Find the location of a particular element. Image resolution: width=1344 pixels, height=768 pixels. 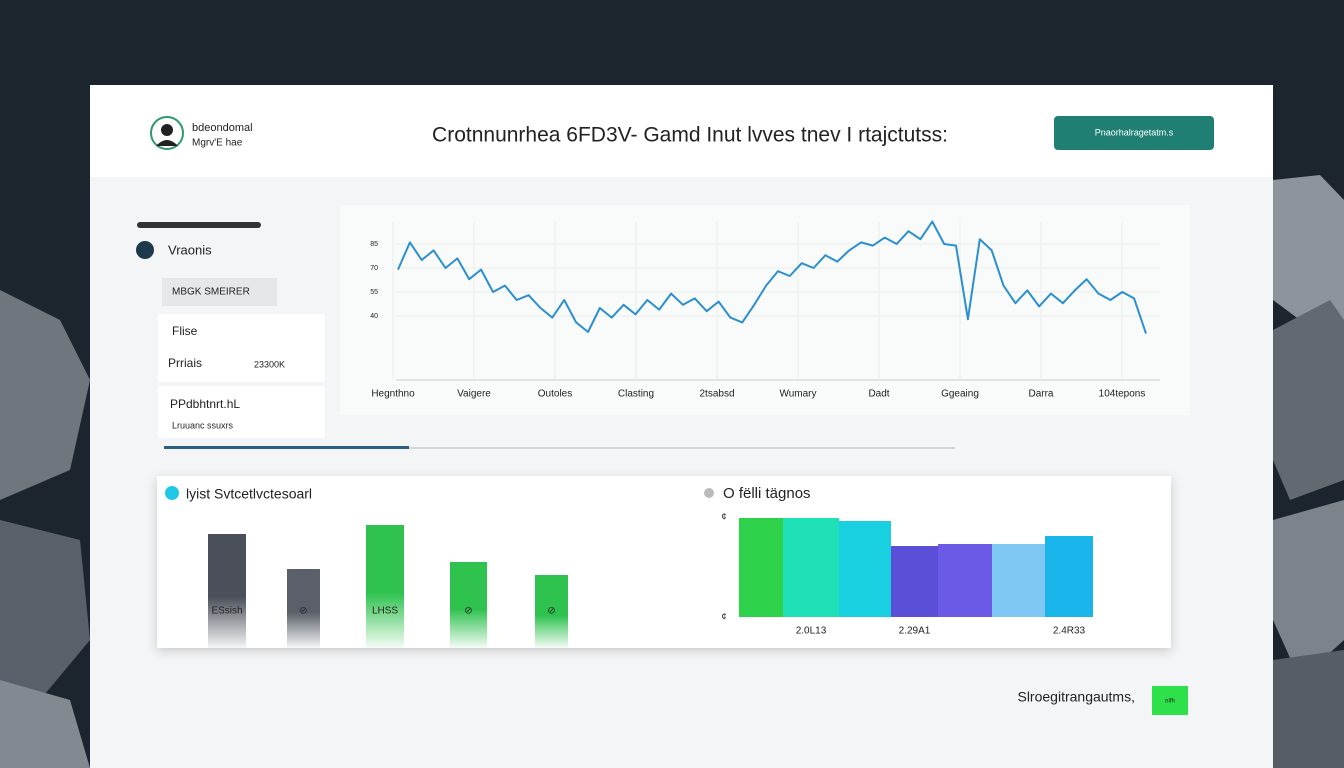

y-tick-label: 55 is located at coordinates (374, 292).